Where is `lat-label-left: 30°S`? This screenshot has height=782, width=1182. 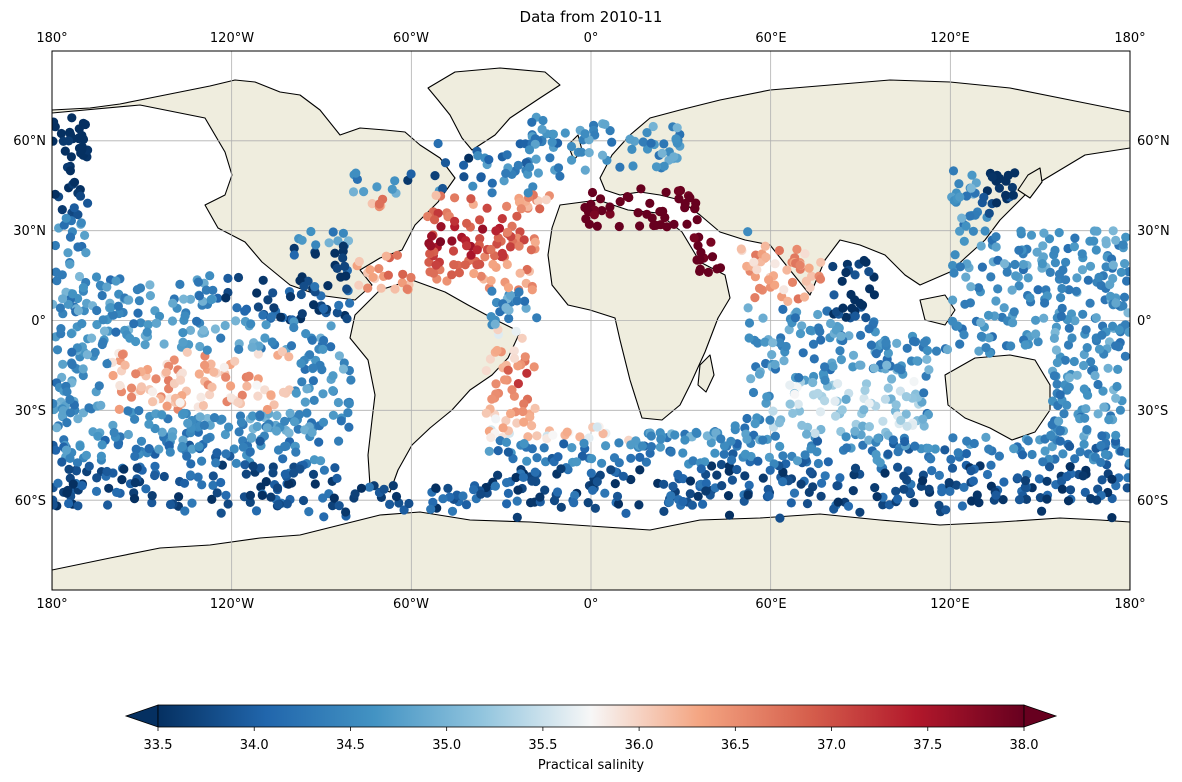 lat-label-left: 30°S is located at coordinates (30, 411).